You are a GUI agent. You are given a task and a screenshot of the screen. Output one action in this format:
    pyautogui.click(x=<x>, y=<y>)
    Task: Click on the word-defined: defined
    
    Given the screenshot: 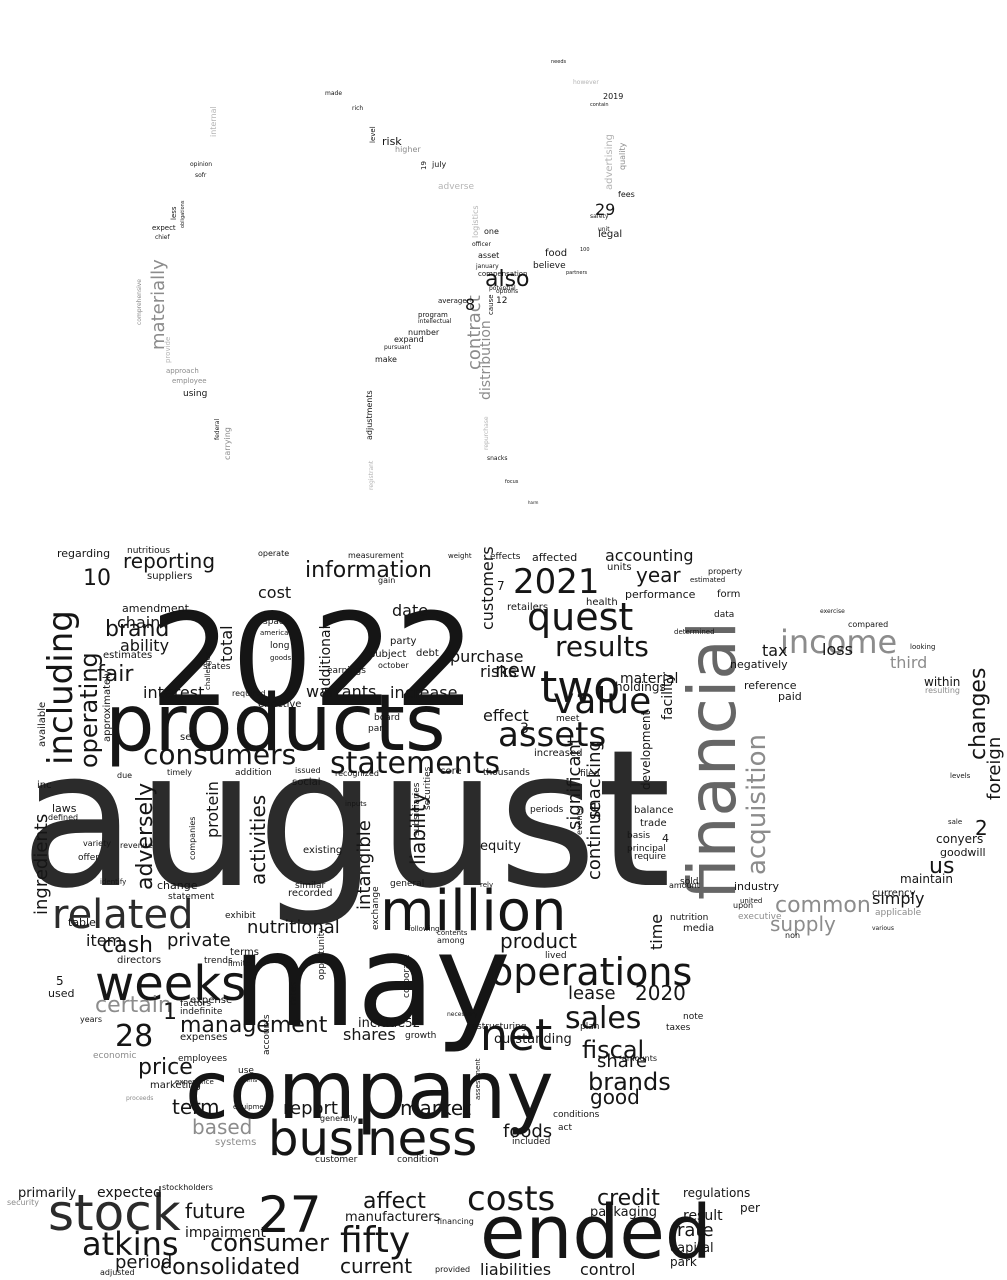 What is the action you would take?
    pyautogui.click(x=63, y=817)
    